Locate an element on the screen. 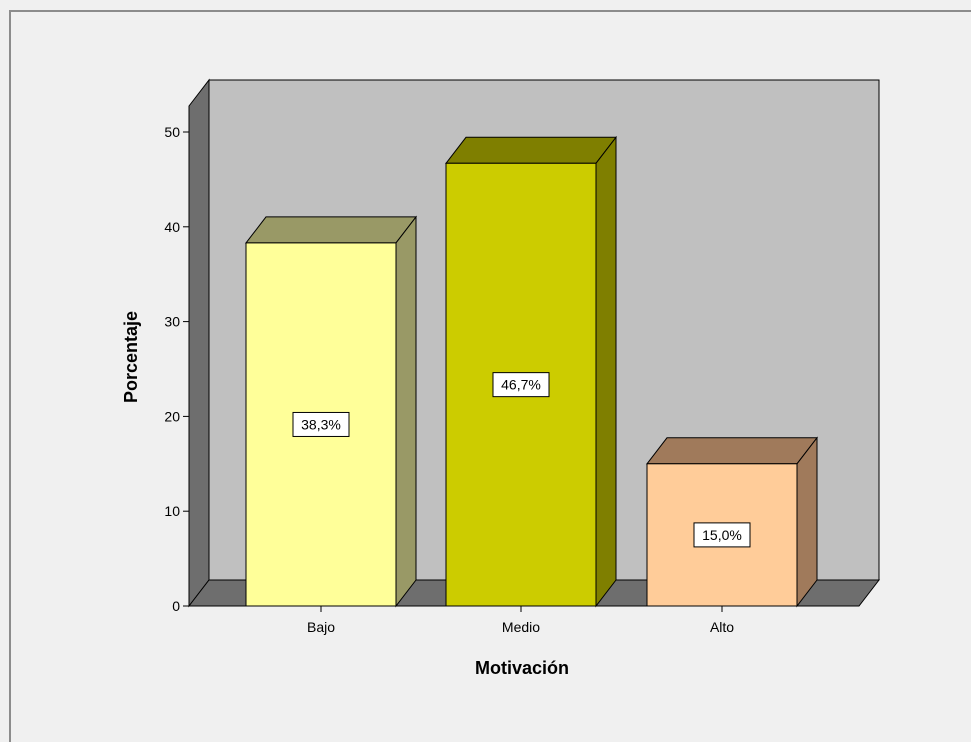  data-label: 46,7% is located at coordinates (521, 385).